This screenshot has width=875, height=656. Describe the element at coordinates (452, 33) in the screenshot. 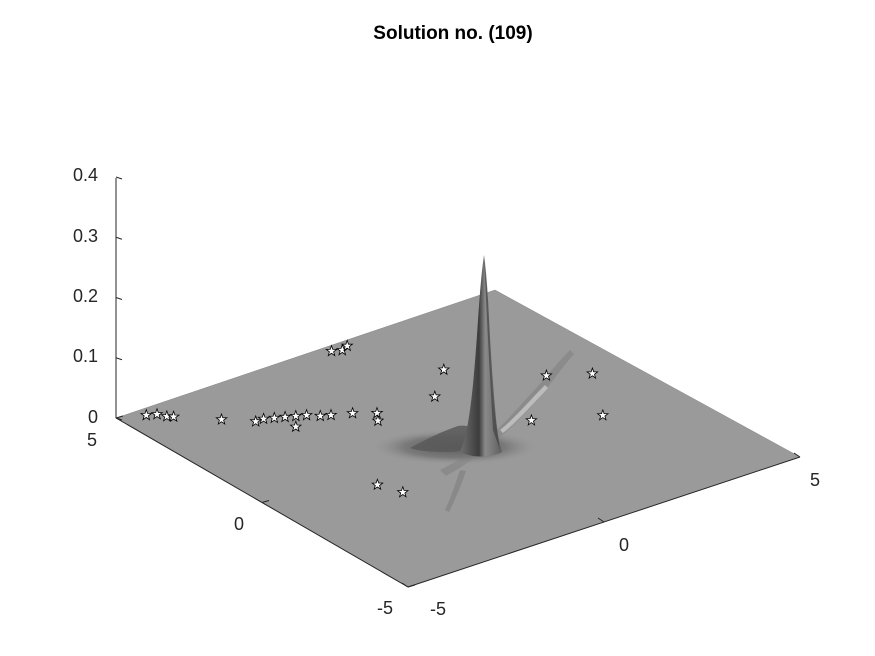

I see `chart-title: Solution no. (109)` at that location.